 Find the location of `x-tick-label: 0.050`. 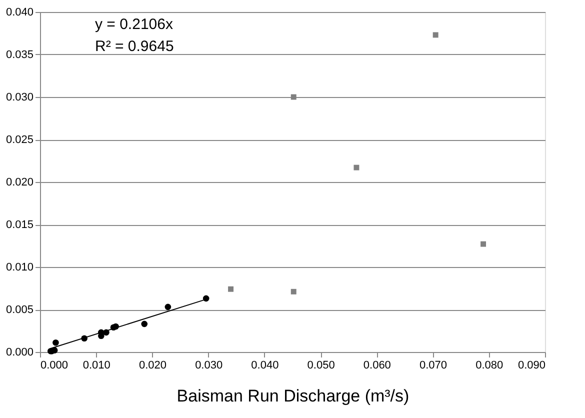

x-tick-label: 0.050 is located at coordinates (321, 366).